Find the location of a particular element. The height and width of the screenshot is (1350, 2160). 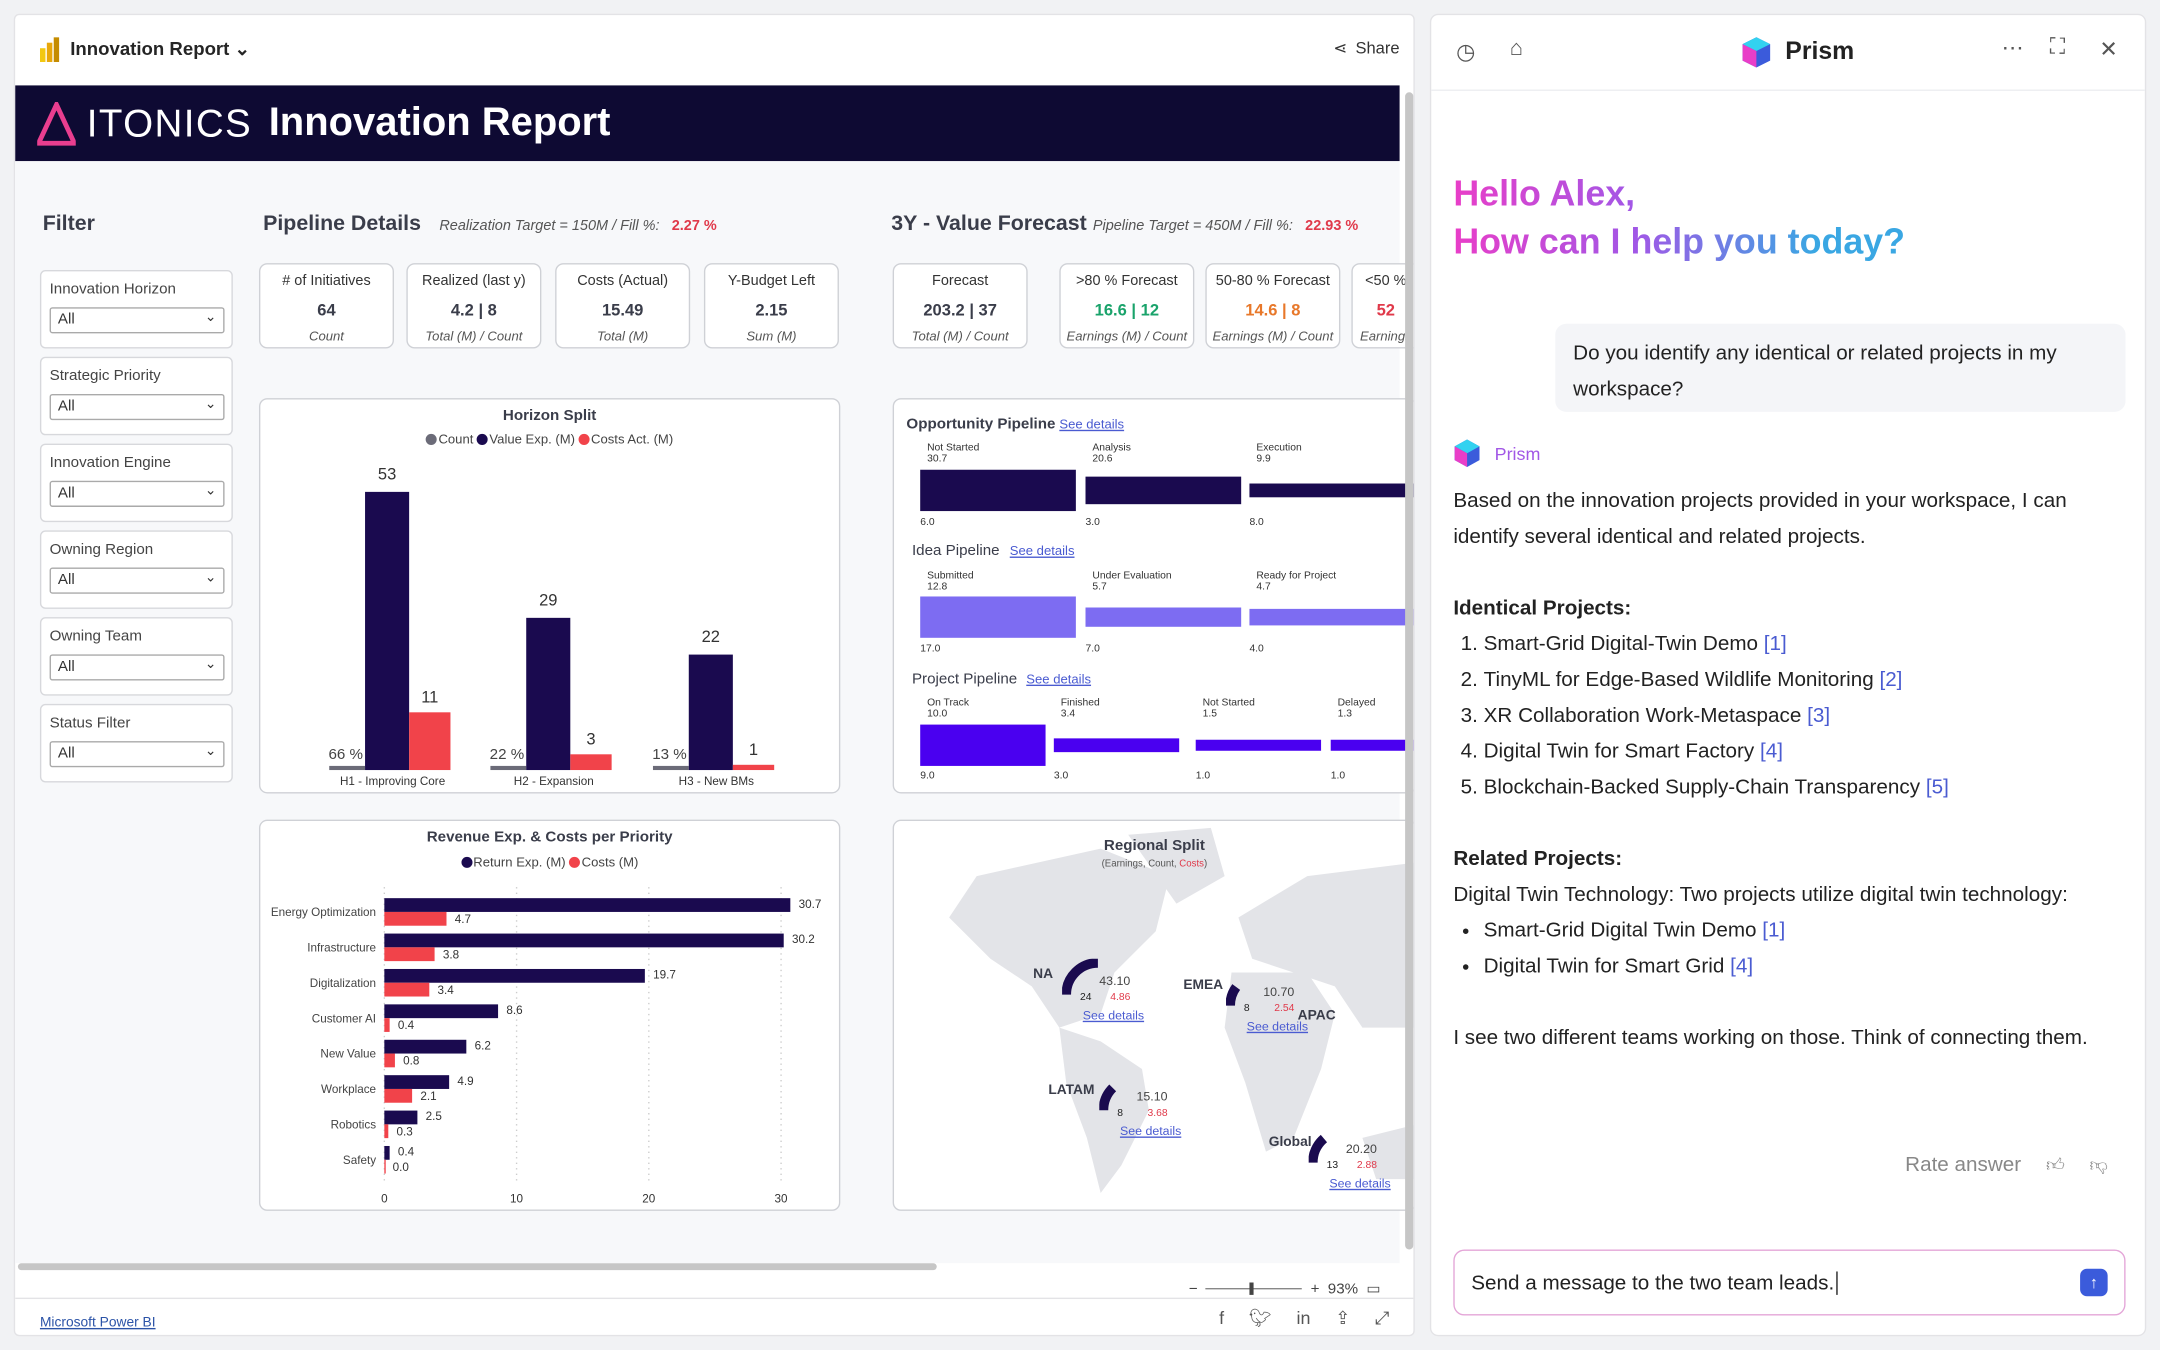

reference-link: [5] is located at coordinates (1937, 787).